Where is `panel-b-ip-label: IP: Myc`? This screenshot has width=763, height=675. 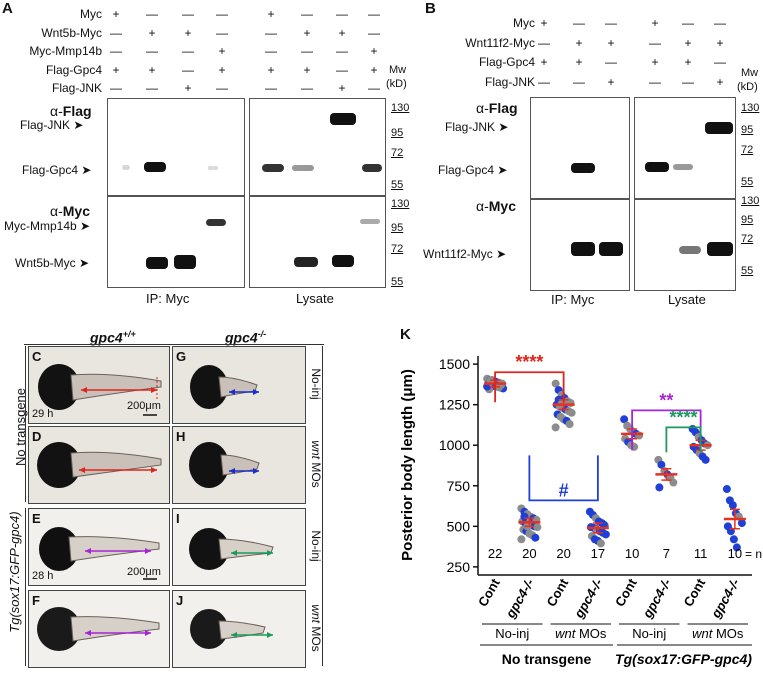
panel-b-ip-label: IP: Myc is located at coordinates (573, 299).